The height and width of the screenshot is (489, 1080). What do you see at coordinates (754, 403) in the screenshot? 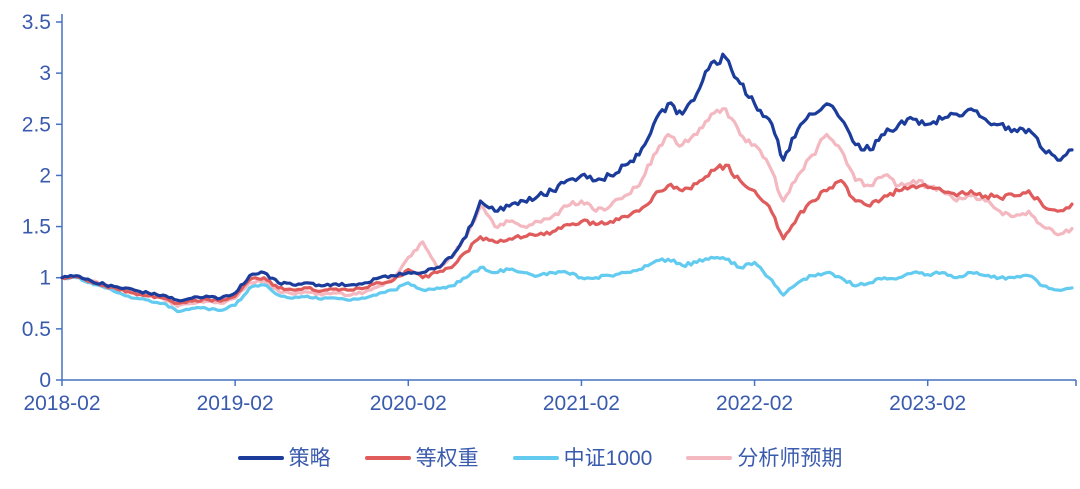
I see `x-tick-label: 2022-02` at bounding box center [754, 403].